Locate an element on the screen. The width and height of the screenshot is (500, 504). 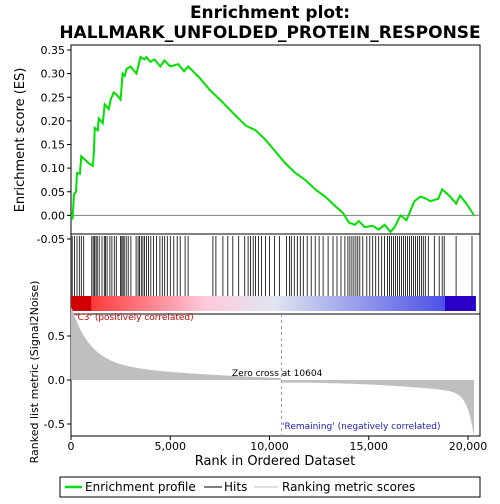
positive-correlation-label: 'C3' (positively correlated) is located at coordinates (134, 318).